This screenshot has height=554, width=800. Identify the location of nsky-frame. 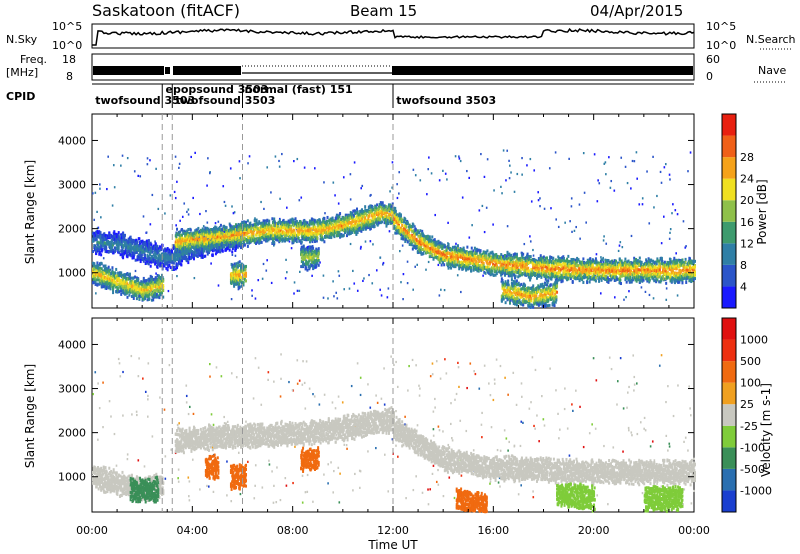
(393, 36).